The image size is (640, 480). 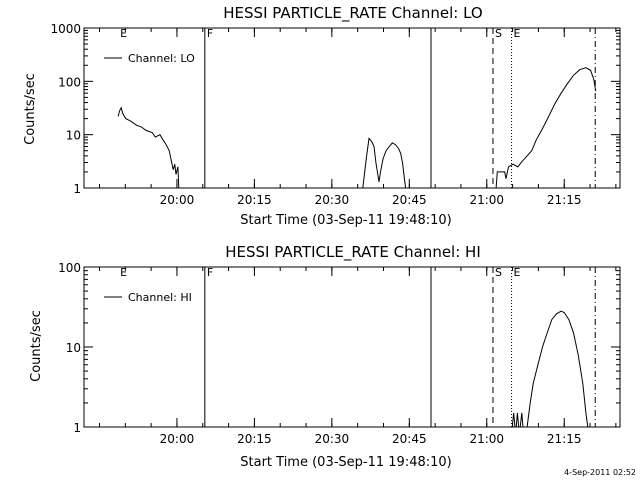 I want to click on chart-title: HESSI PARTICLE_RATE Channel: LO, so click(x=352, y=13).